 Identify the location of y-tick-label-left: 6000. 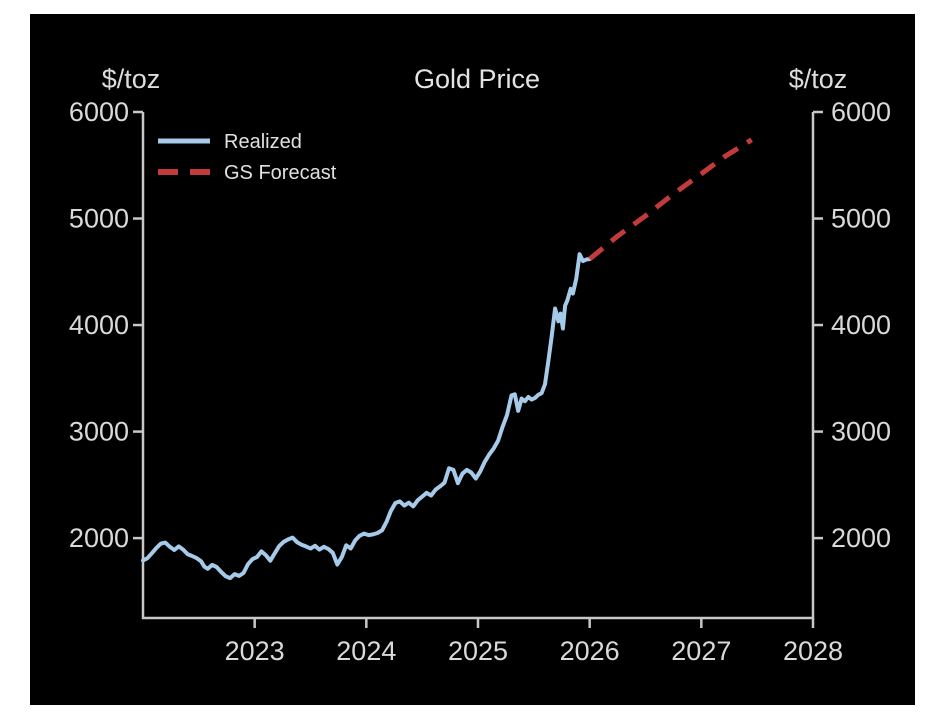
(99, 112).